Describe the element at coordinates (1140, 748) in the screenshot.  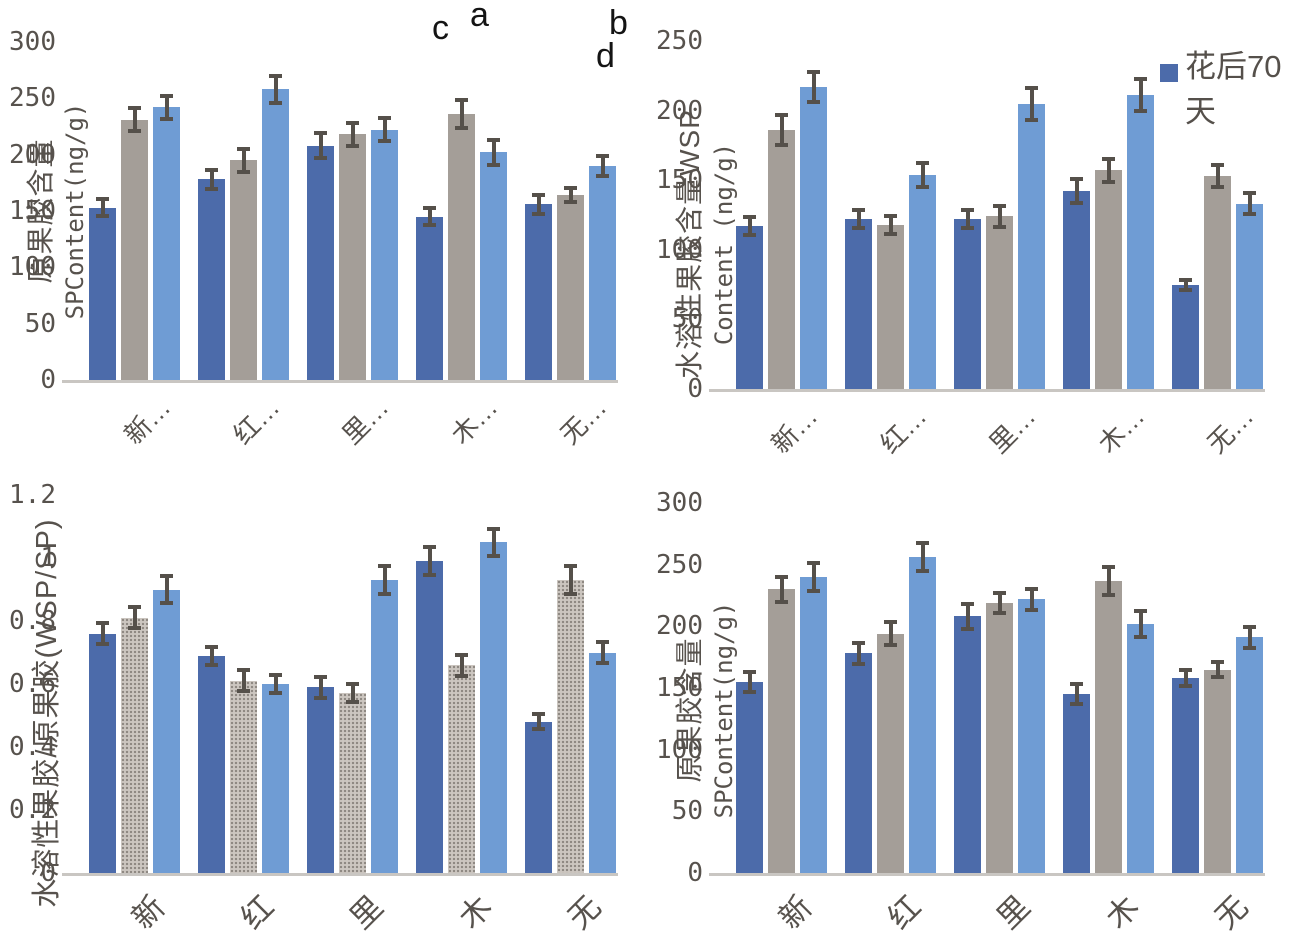
I see `bar-d-series3-cat4` at that location.